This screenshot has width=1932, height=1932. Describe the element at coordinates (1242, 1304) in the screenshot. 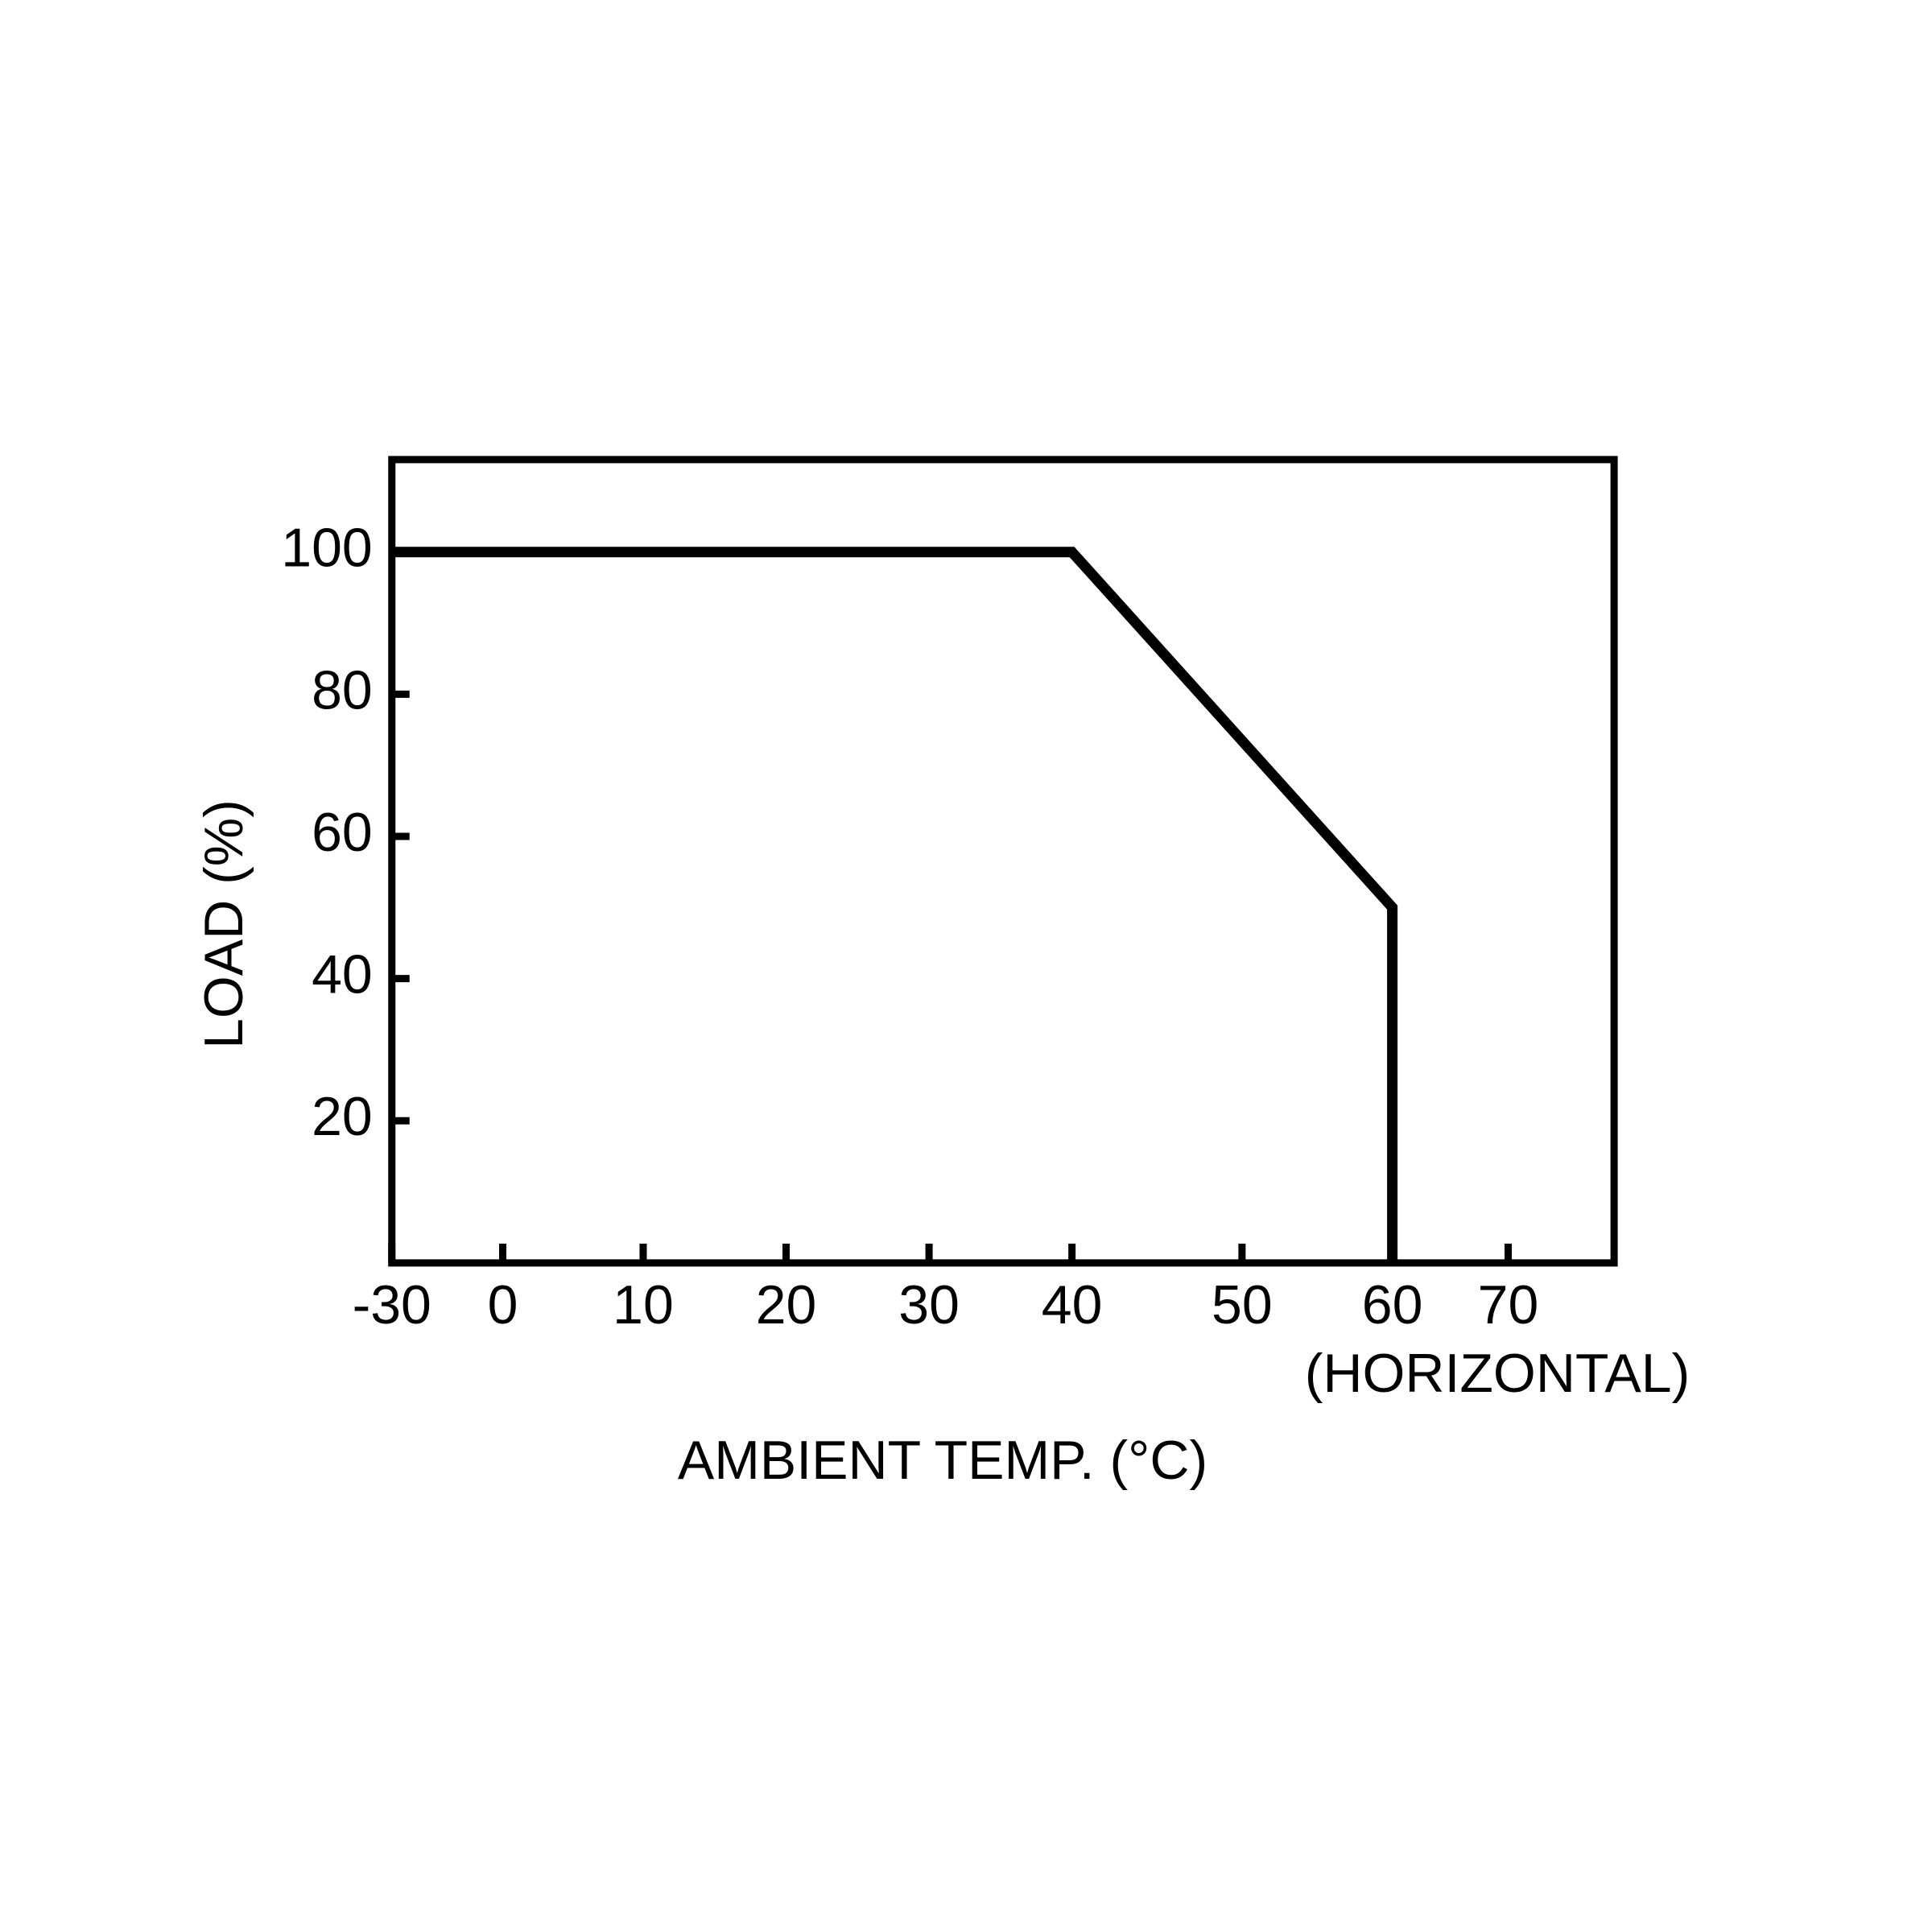

I see `x-tick-label: 50` at that location.